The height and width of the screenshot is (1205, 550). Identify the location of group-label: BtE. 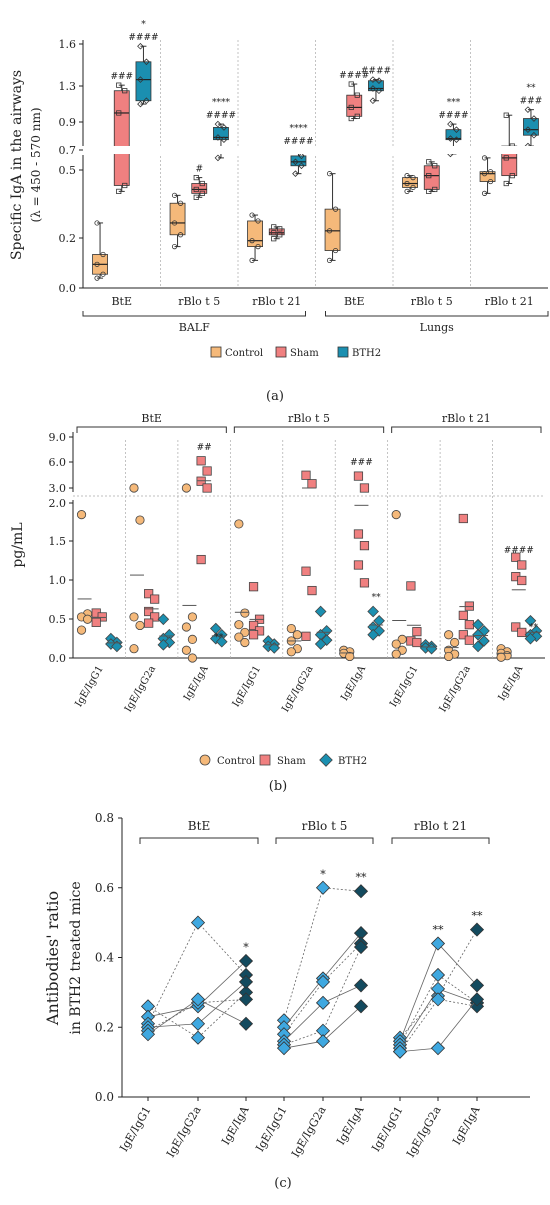
(199, 826).